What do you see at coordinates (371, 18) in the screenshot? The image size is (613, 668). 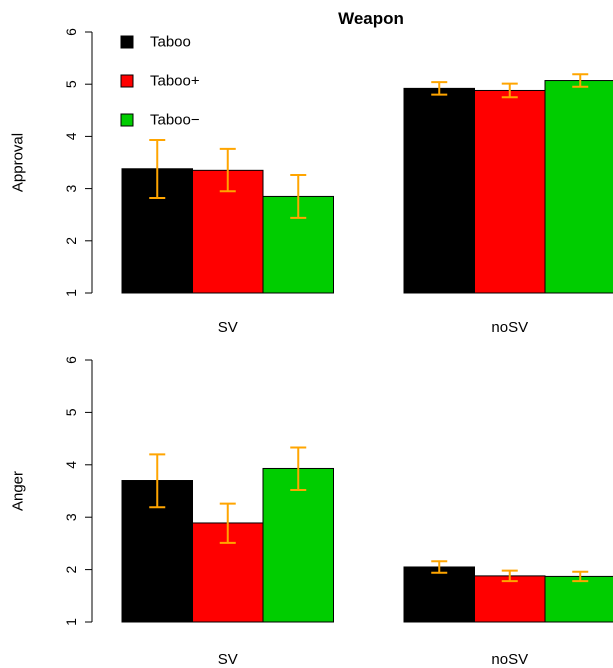 I see `chart-title: Weapon` at bounding box center [371, 18].